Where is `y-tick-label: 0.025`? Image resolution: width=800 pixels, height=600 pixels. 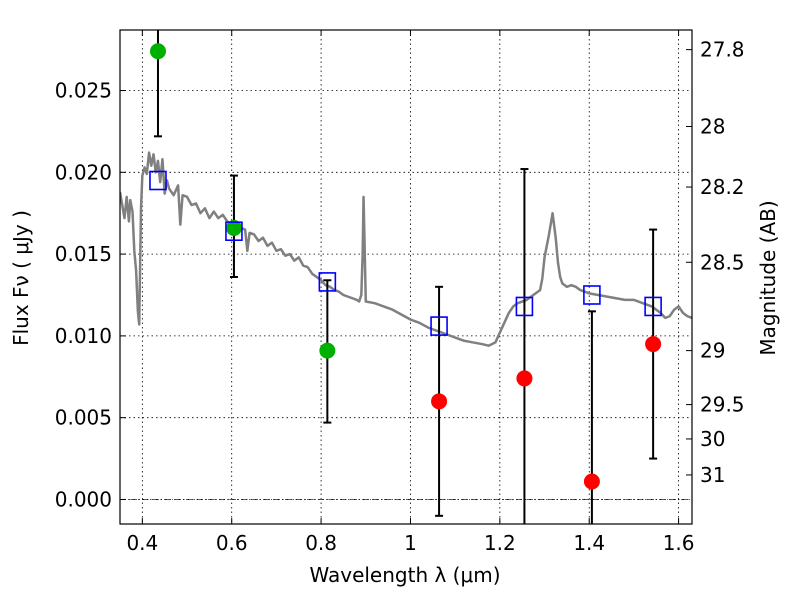
y-tick-label: 0.025 is located at coordinates (83, 91).